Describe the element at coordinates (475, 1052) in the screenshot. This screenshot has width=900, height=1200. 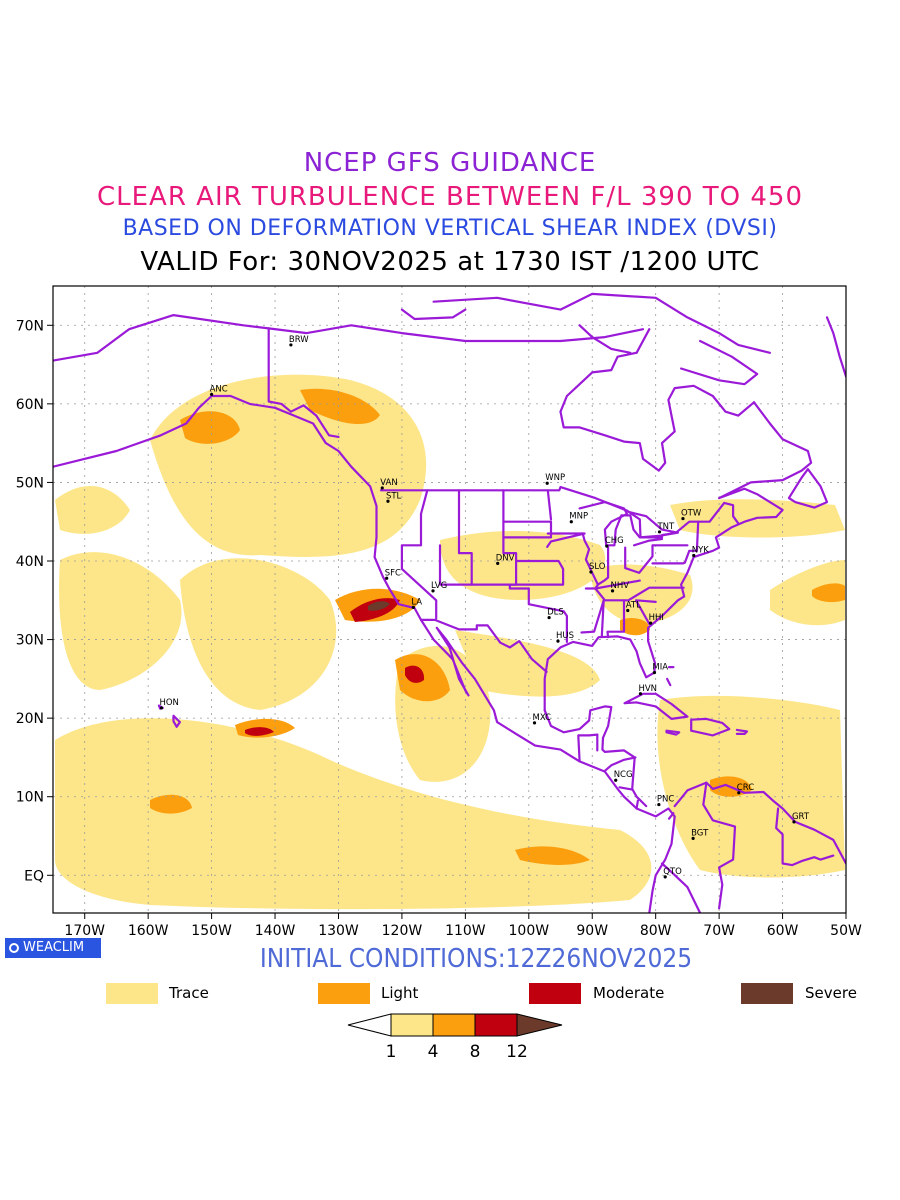
I see `colorbar-tick: 8` at that location.